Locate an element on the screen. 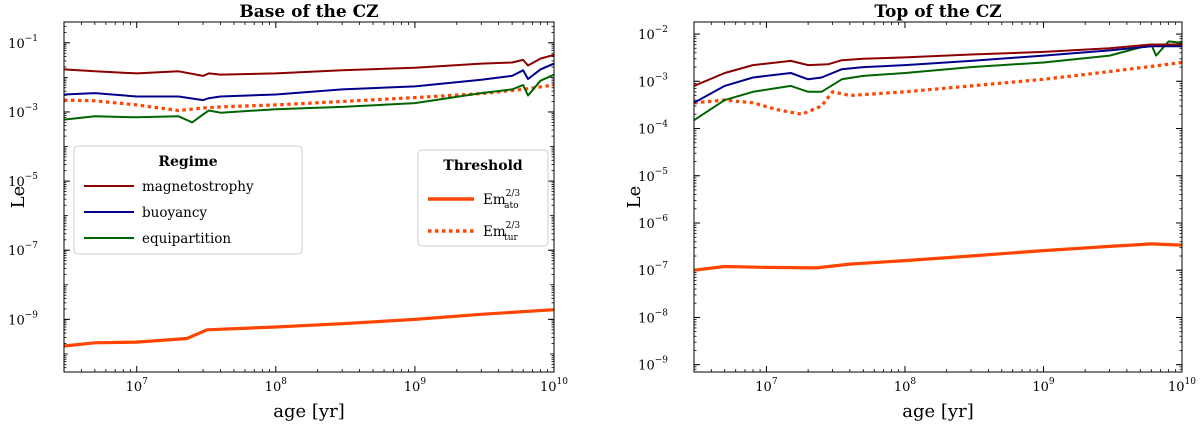  chart-title: Base of the CZ is located at coordinates (308, 12).